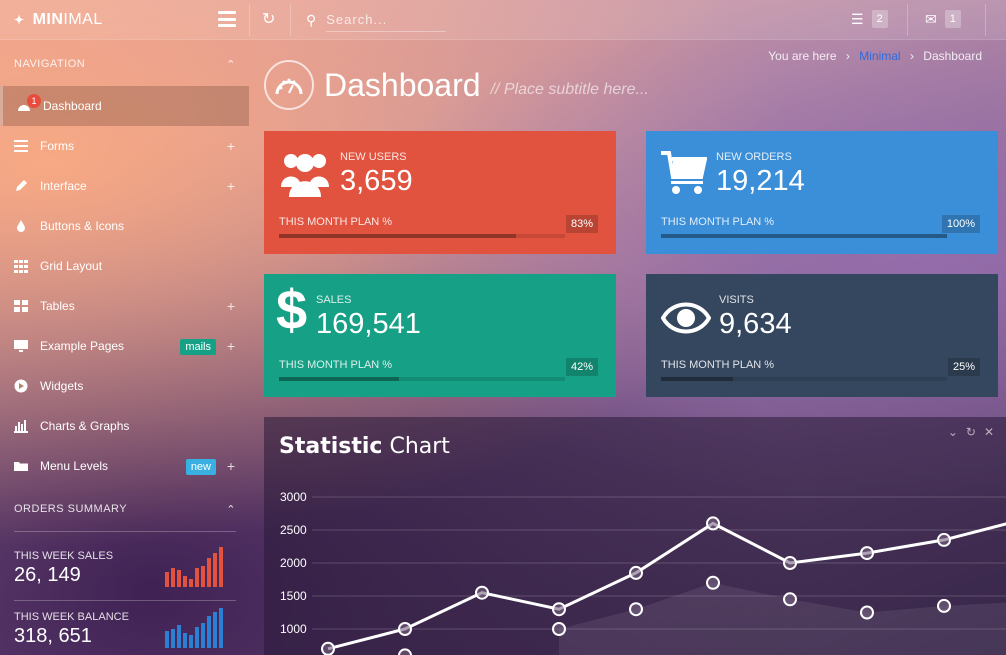 Image resolution: width=1006 pixels, height=655 pixels. I want to click on card-label: NEW USERS, so click(373, 157).